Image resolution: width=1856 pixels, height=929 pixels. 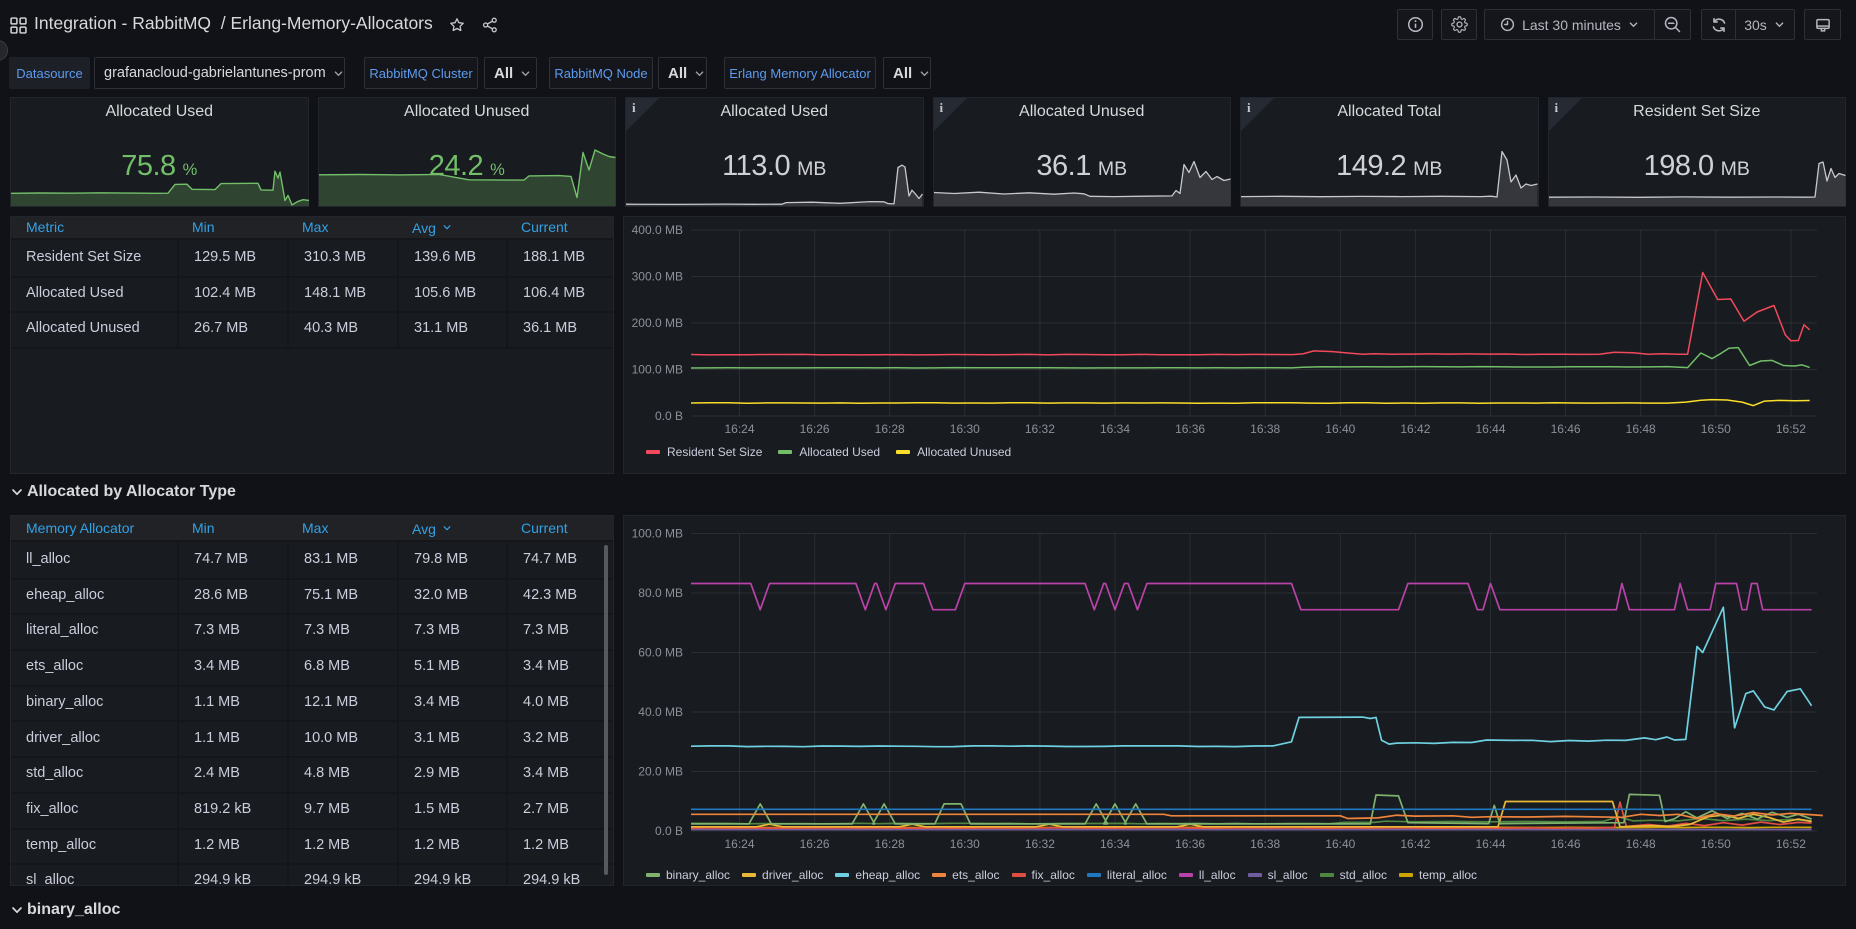 I want to click on svg-text: 200.0 MB, so click(x=657, y=323).